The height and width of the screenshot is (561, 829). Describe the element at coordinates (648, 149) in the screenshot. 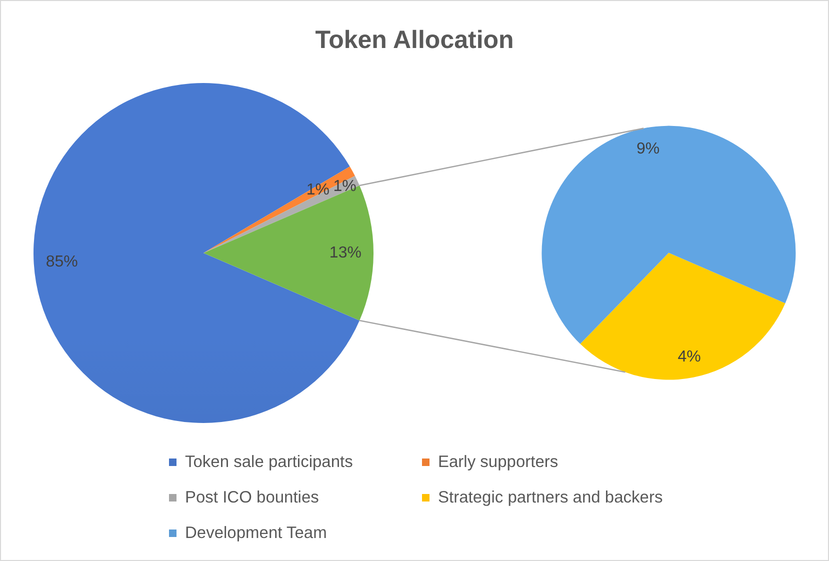

I see `data-label: 9%` at that location.